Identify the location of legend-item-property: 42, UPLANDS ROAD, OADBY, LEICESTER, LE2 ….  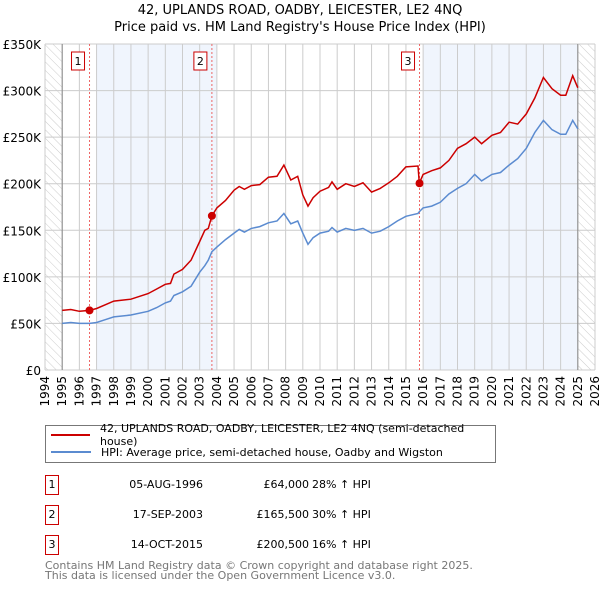
(273, 435).